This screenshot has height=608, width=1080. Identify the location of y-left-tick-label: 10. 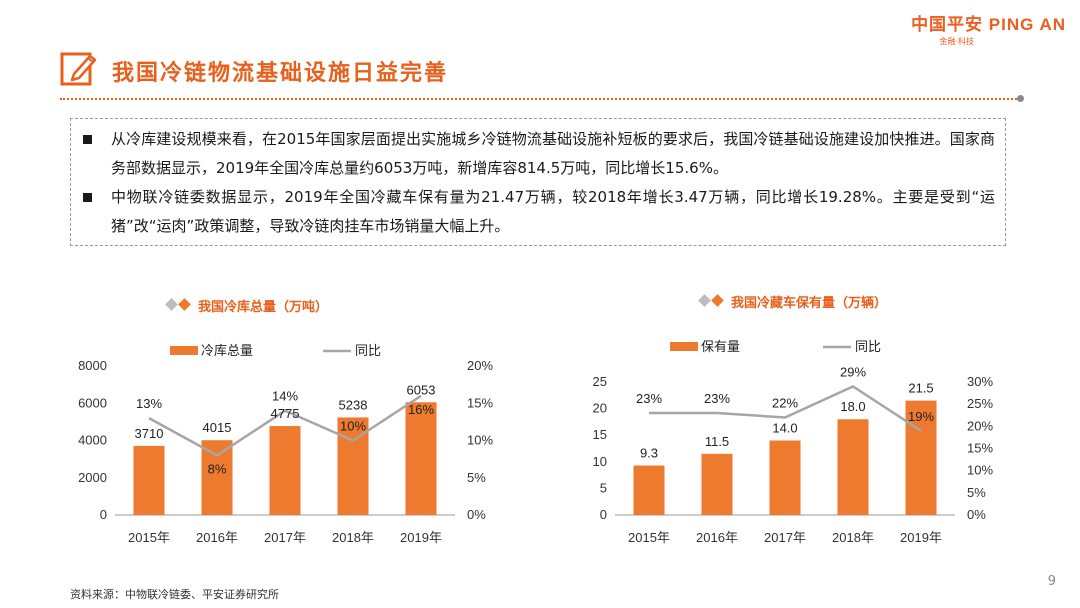
(600, 461).